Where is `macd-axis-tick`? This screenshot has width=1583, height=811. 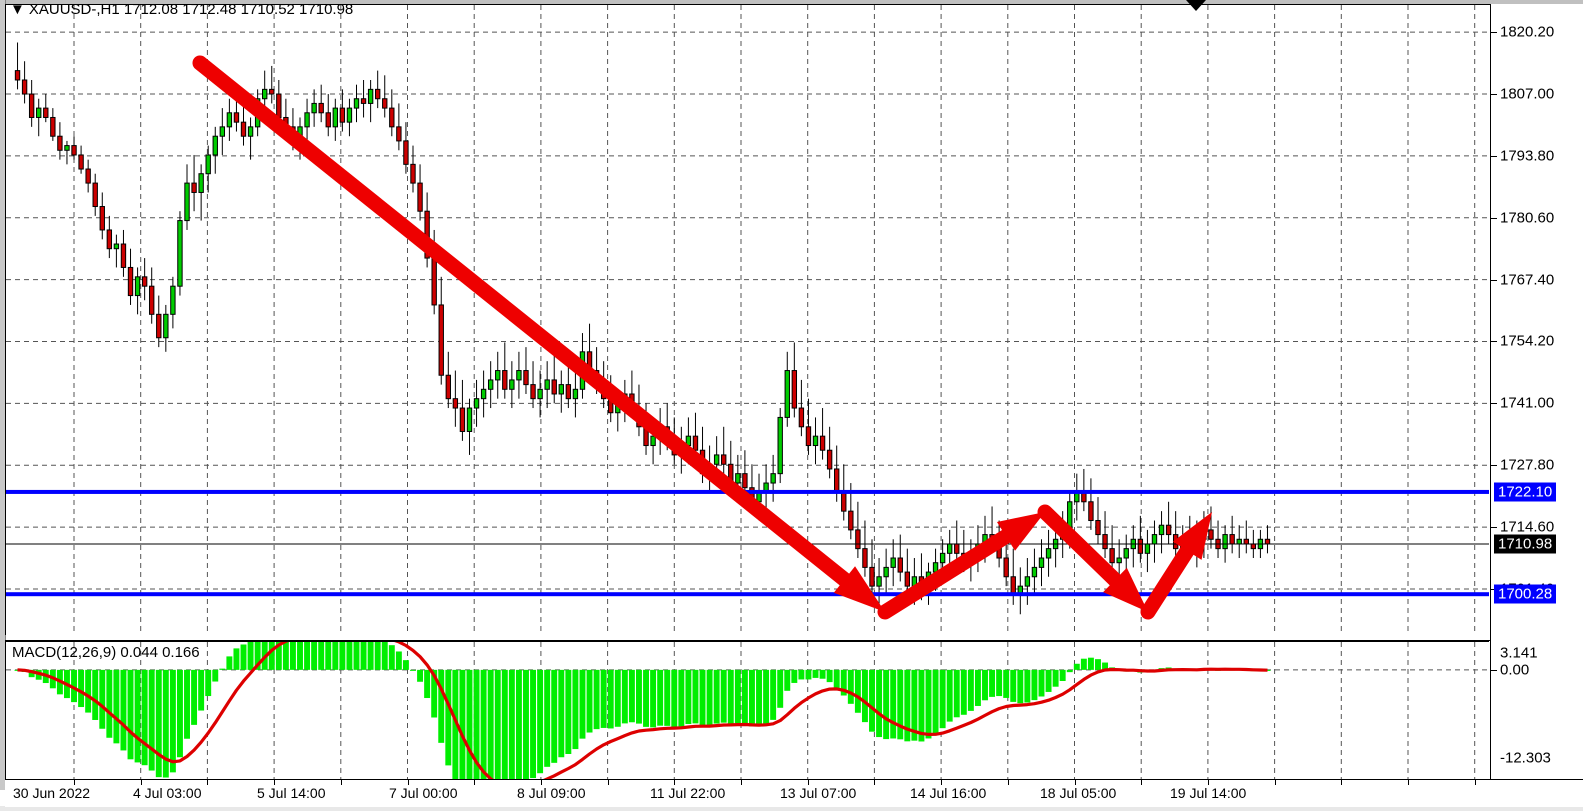 macd-axis-tick is located at coordinates (1494, 670).